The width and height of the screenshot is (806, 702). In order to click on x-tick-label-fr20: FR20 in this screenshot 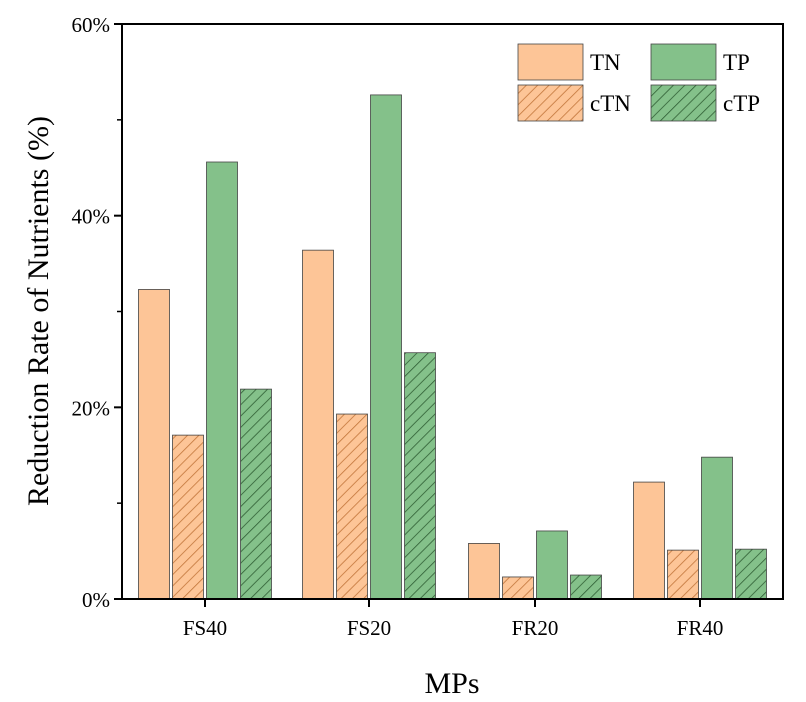, I will do `click(535, 628)`.